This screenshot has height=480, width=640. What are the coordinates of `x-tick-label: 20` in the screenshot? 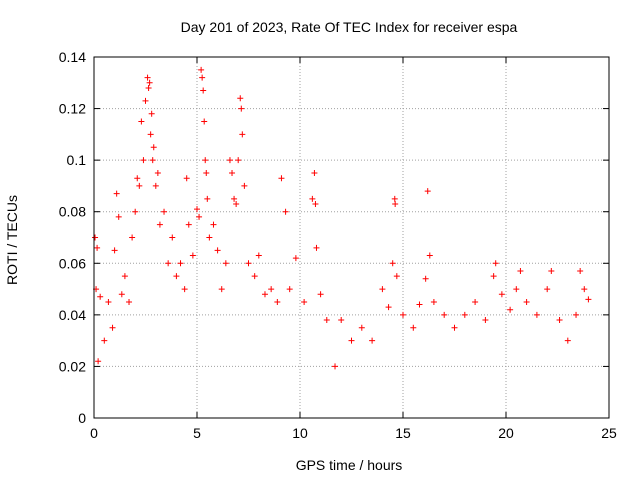 It's located at (506, 433).